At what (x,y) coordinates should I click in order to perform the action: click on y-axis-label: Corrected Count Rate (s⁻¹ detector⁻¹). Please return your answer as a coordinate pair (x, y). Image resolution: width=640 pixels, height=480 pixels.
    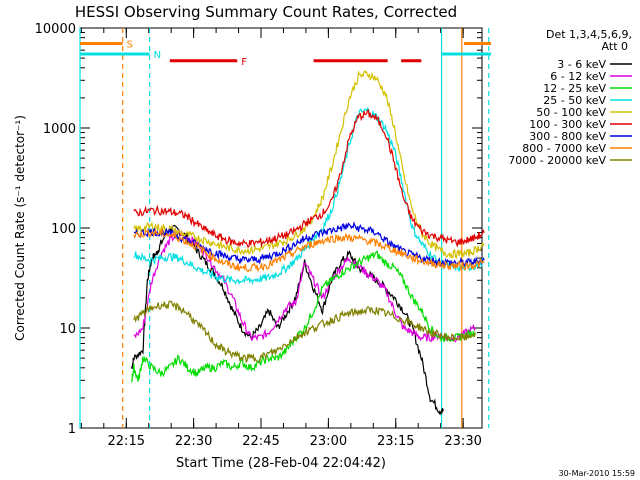
    Looking at the image, I should click on (20, 228).